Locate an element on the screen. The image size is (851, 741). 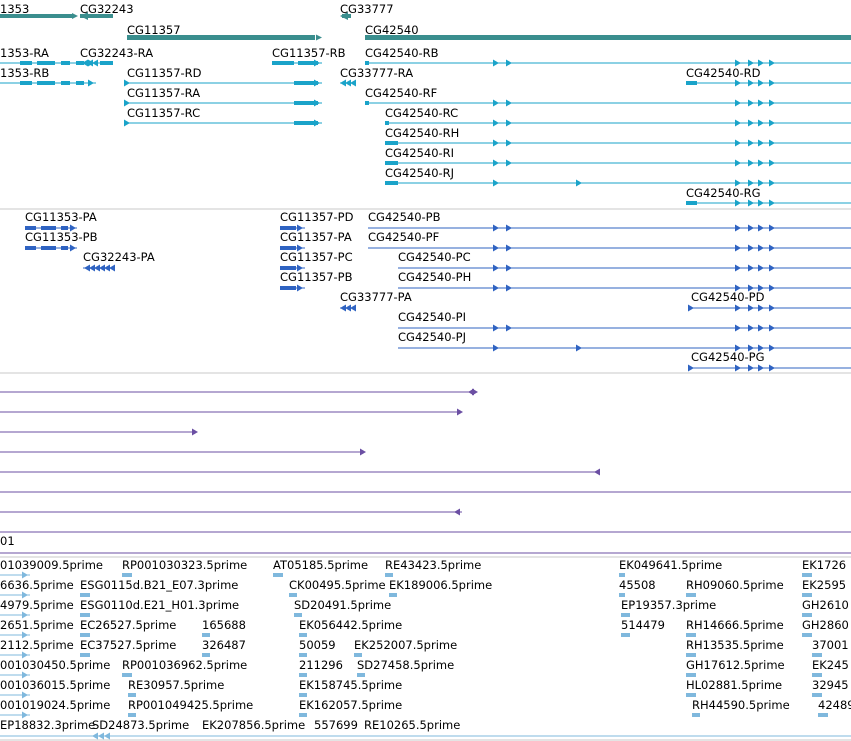
ests-feature: 514479 is located at coordinates (643, 627).